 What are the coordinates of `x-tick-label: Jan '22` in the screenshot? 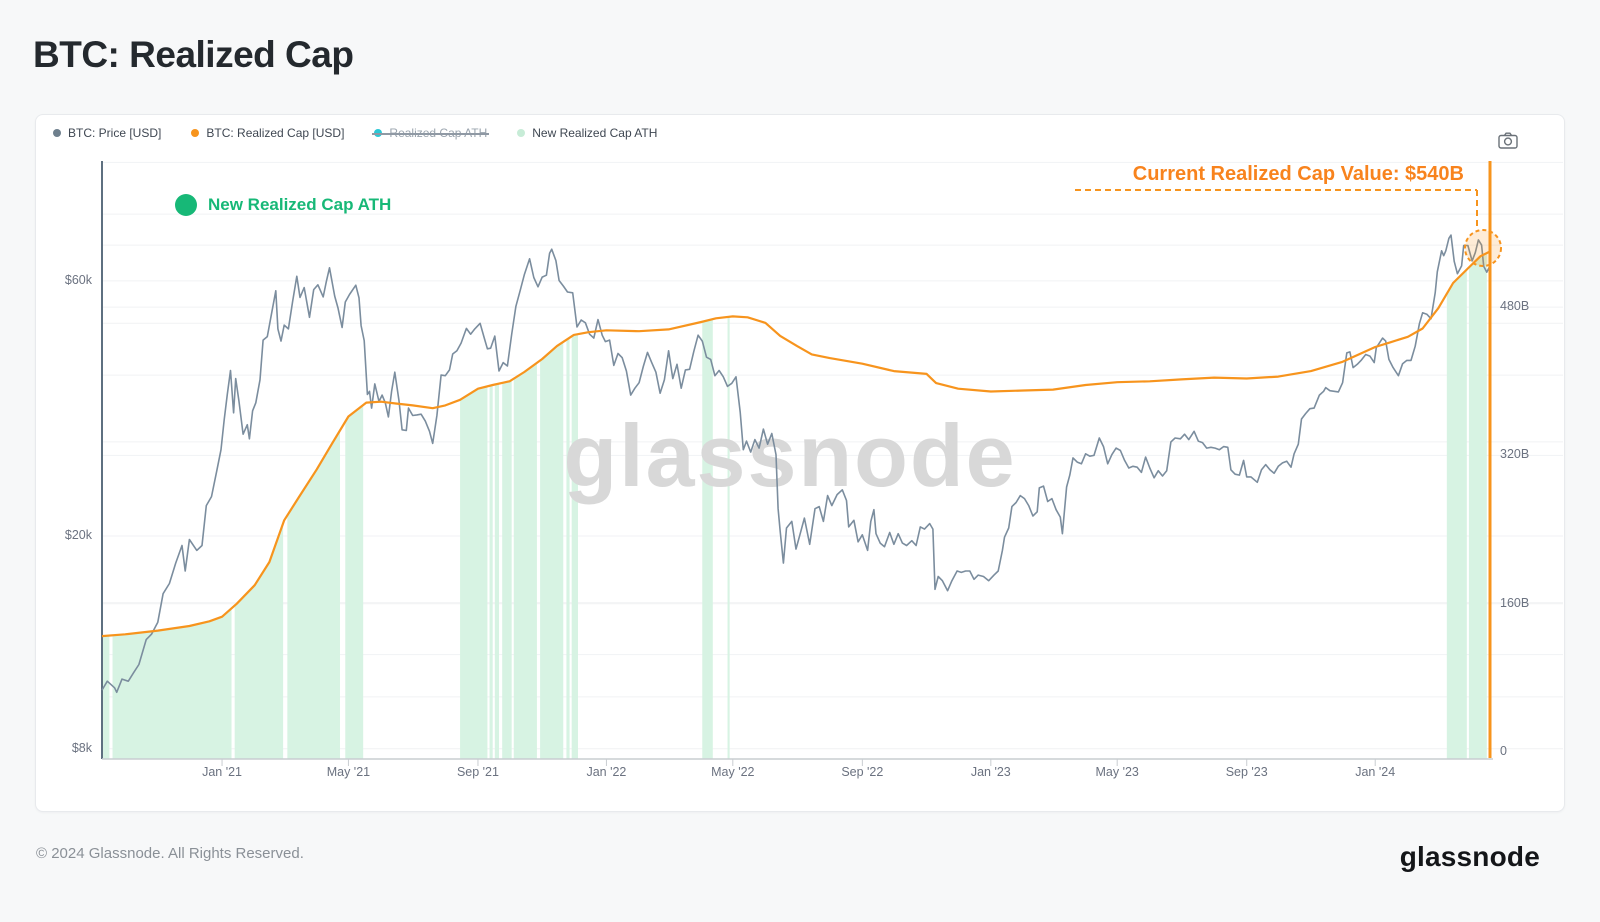 It's located at (606, 772).